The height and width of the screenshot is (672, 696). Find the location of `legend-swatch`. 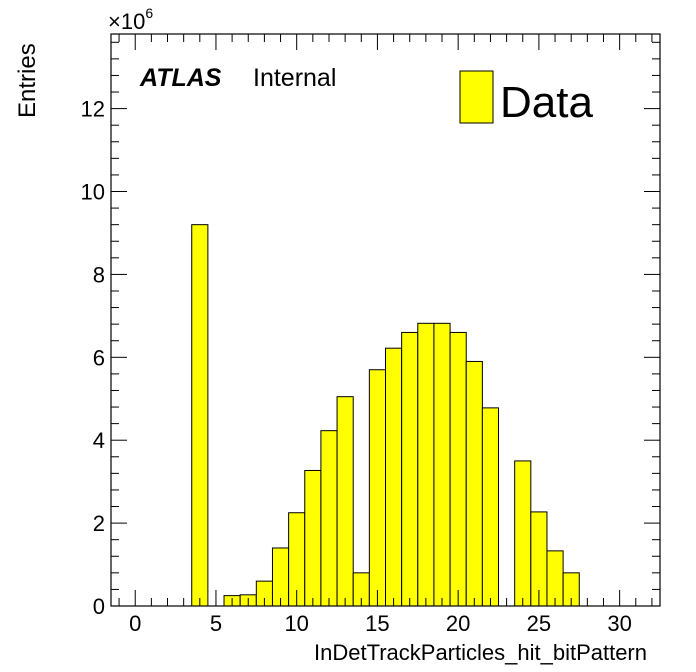

legend-swatch is located at coordinates (476, 97).